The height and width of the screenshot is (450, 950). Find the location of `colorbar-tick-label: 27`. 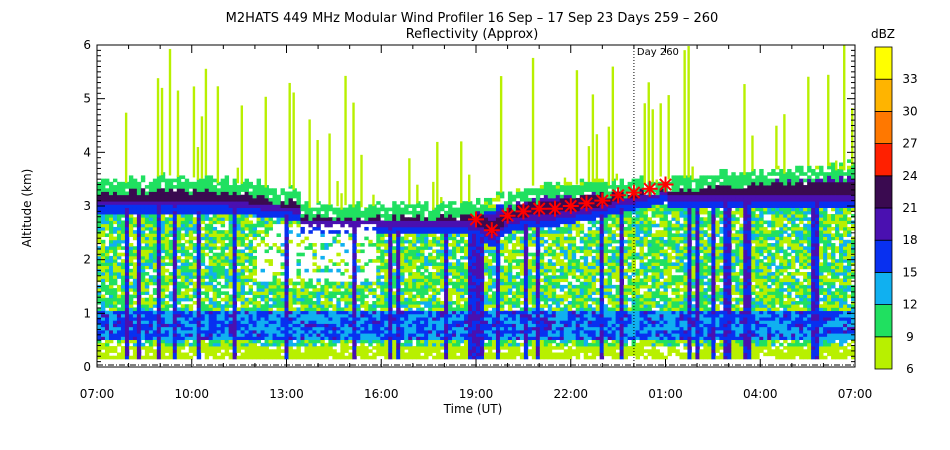

colorbar-tick-label: 27 is located at coordinates (909, 144).